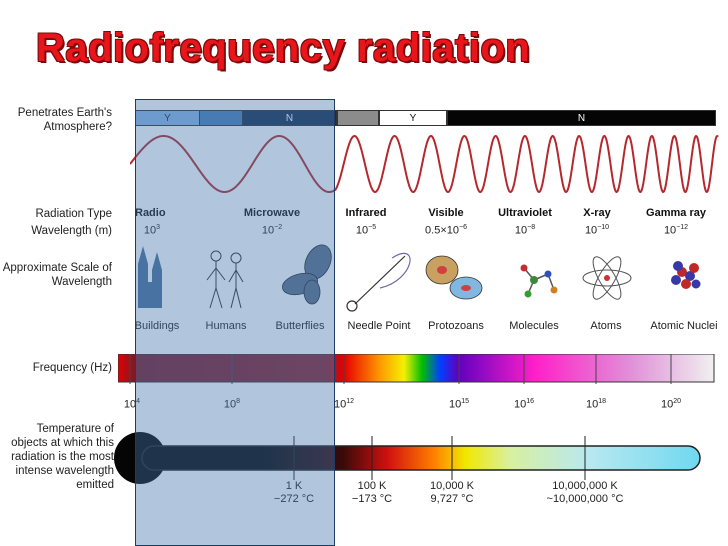 This screenshot has height=546, width=728. I want to click on scale-illustrations, so click(419, 278).